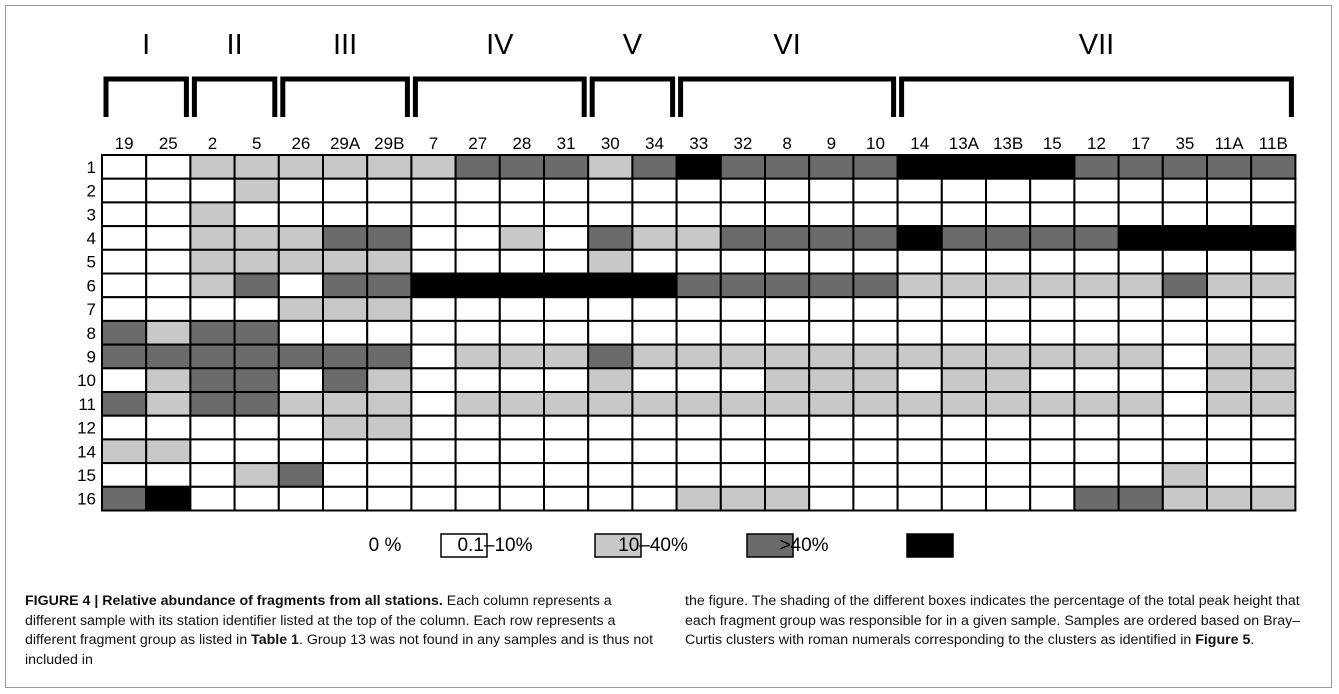 This screenshot has width=1339, height=694. I want to click on cell-r16-c5, so click(256, 498).